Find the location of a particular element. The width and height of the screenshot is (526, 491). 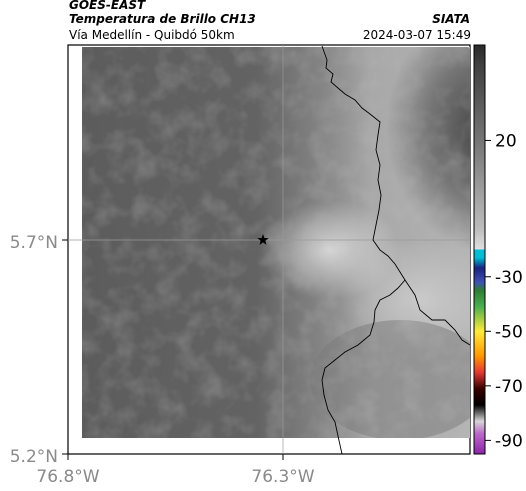

product-title: Temperatura de Brillo CH13 is located at coordinates (162, 19).